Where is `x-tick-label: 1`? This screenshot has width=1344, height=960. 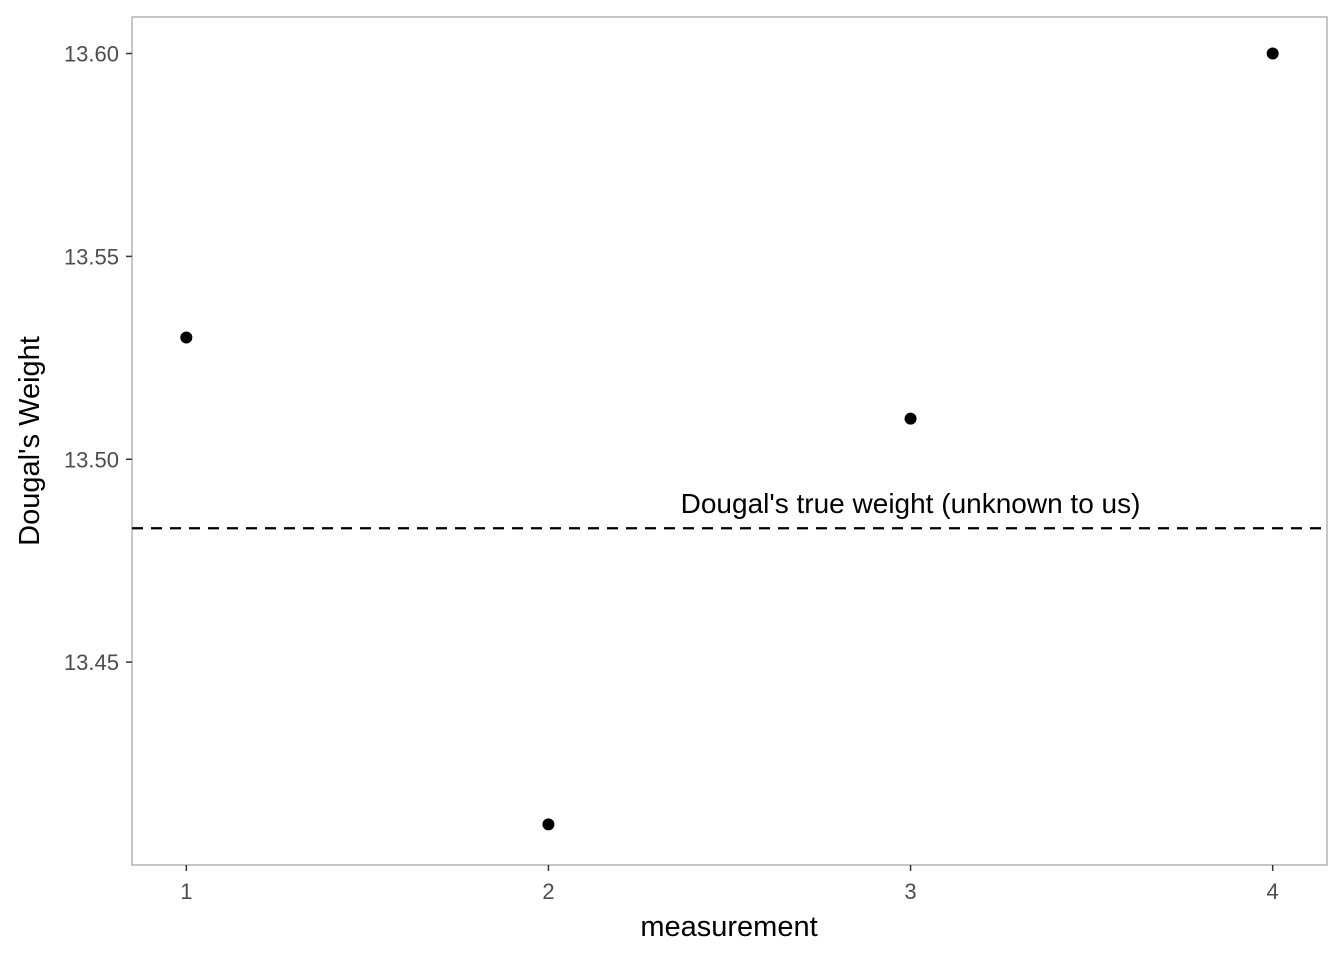
x-tick-label: 1 is located at coordinates (186, 891).